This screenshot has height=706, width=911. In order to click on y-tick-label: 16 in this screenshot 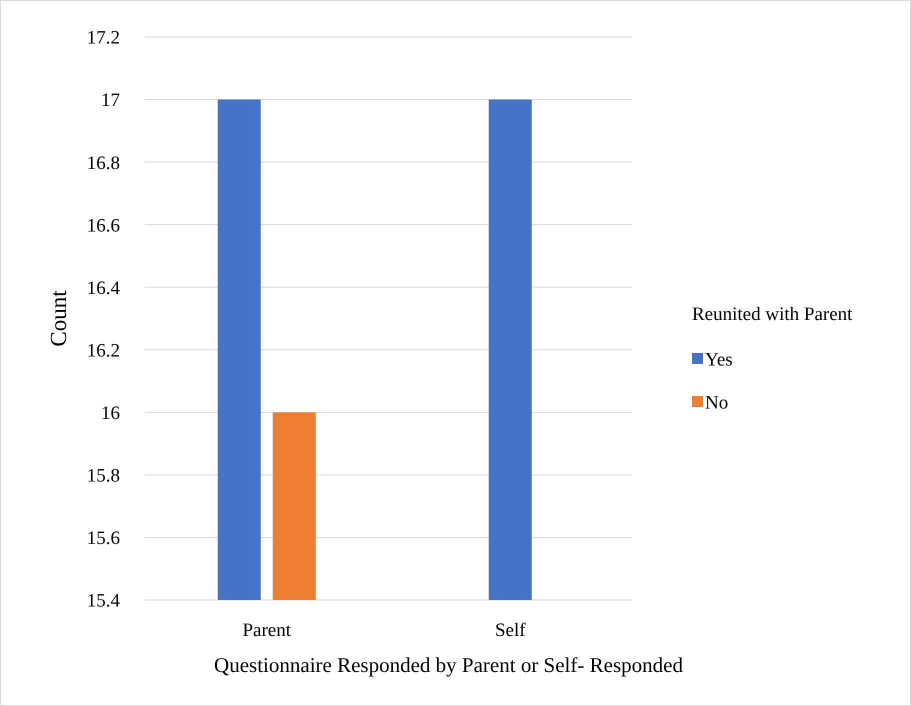, I will do `click(110, 413)`.